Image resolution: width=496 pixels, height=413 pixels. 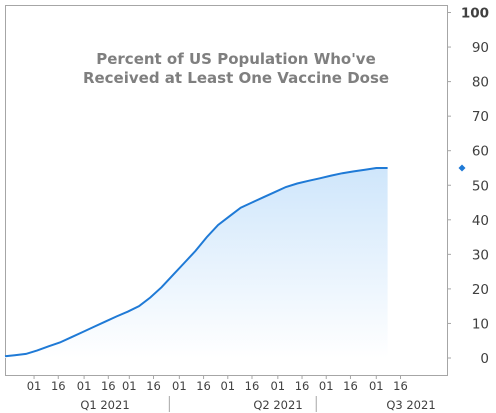 I want to click on y-tick-label: 70, so click(x=480, y=117).